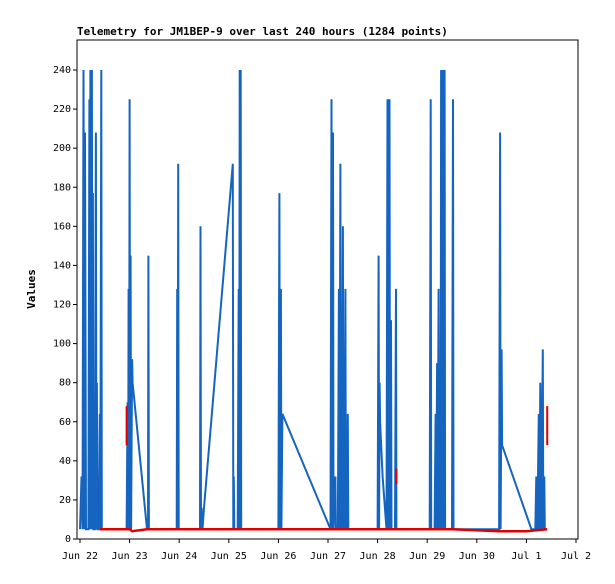 This screenshot has width=615, height=584. Describe the element at coordinates (278, 556) in the screenshot. I see `x-tick-label-4: Jun 26` at that location.